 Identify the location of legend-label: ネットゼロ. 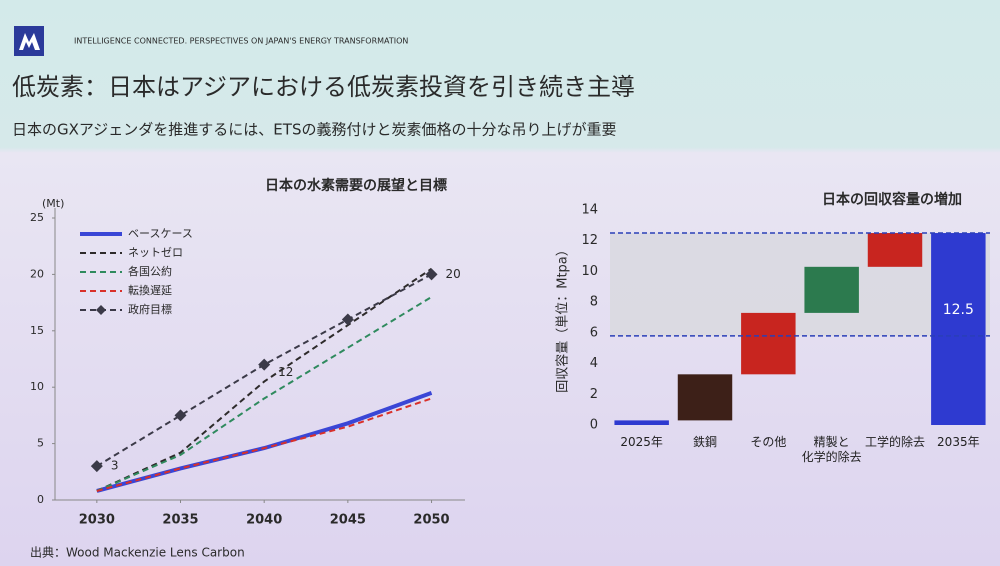
(155, 252).